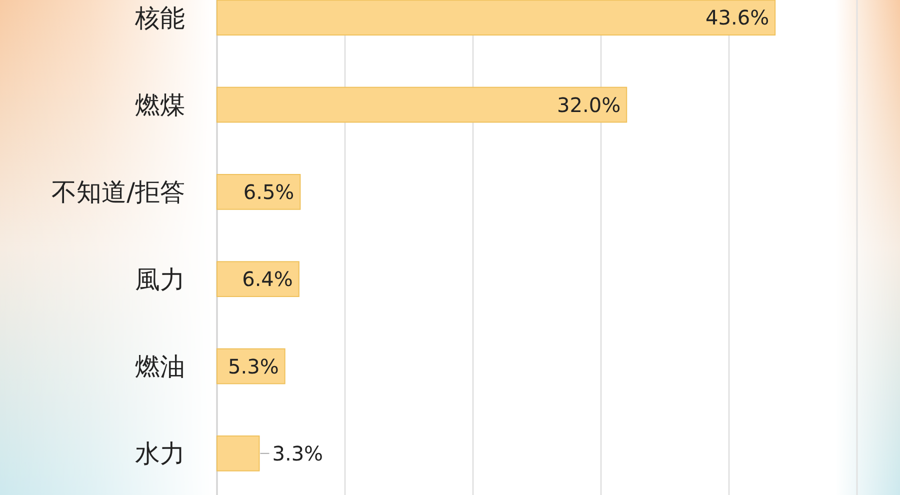 The width and height of the screenshot is (900, 495). Describe the element at coordinates (268, 192) in the screenshot. I see `data-label: 6.5%` at that location.